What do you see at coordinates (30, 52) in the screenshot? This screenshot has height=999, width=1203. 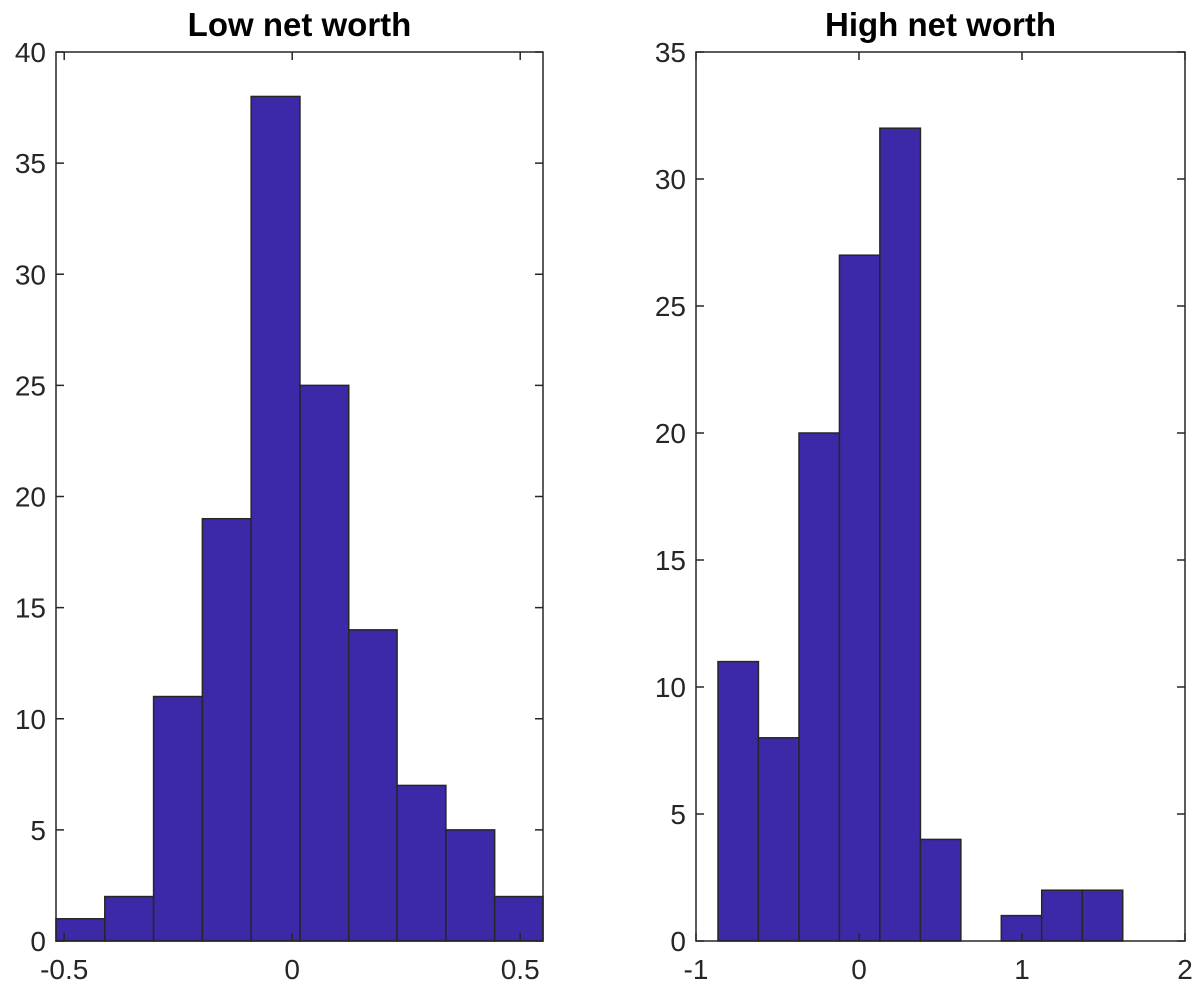 I see `y-tick-label: 40` at bounding box center [30, 52].